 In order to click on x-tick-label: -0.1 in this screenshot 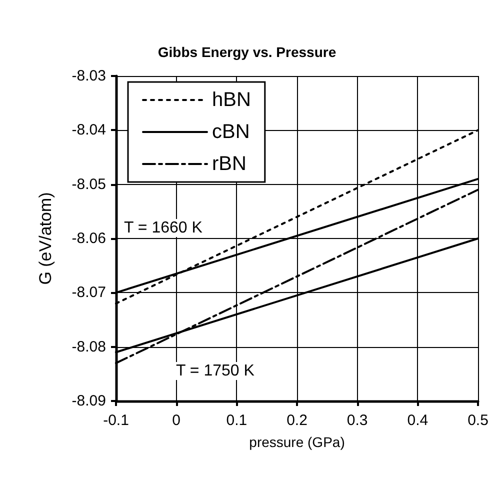, I will do `click(116, 420)`.